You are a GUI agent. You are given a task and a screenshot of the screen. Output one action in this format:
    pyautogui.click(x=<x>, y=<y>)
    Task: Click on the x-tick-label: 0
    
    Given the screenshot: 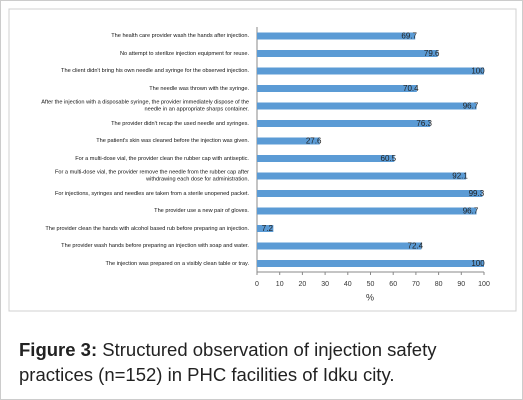 What is the action you would take?
    pyautogui.click(x=257, y=284)
    